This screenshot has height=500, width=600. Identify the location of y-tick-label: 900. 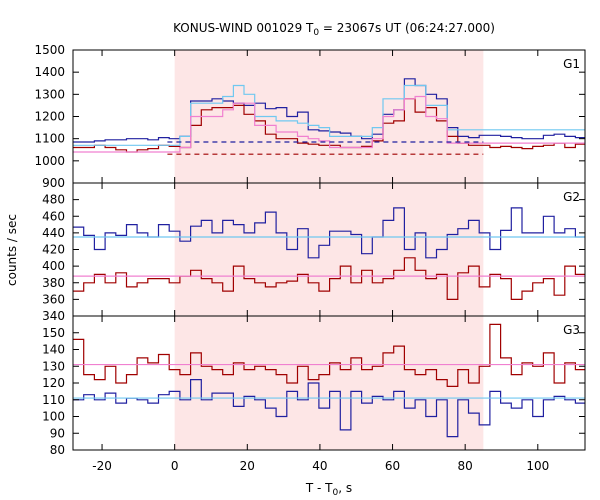
(53, 183).